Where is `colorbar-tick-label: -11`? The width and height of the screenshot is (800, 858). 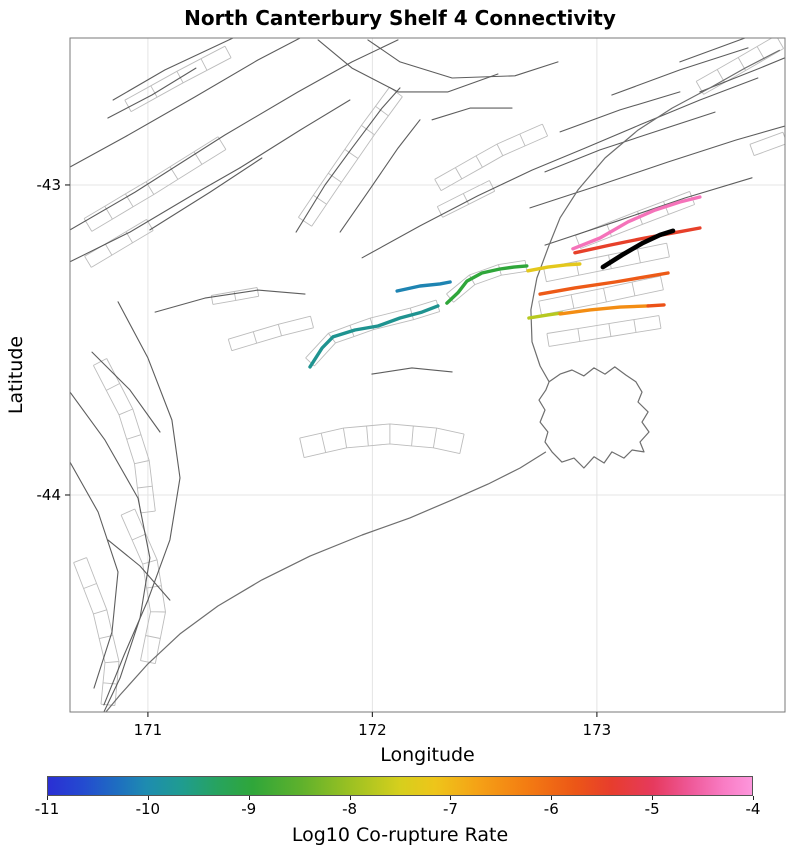
colorbar-tick-label: -11 is located at coordinates (47, 809).